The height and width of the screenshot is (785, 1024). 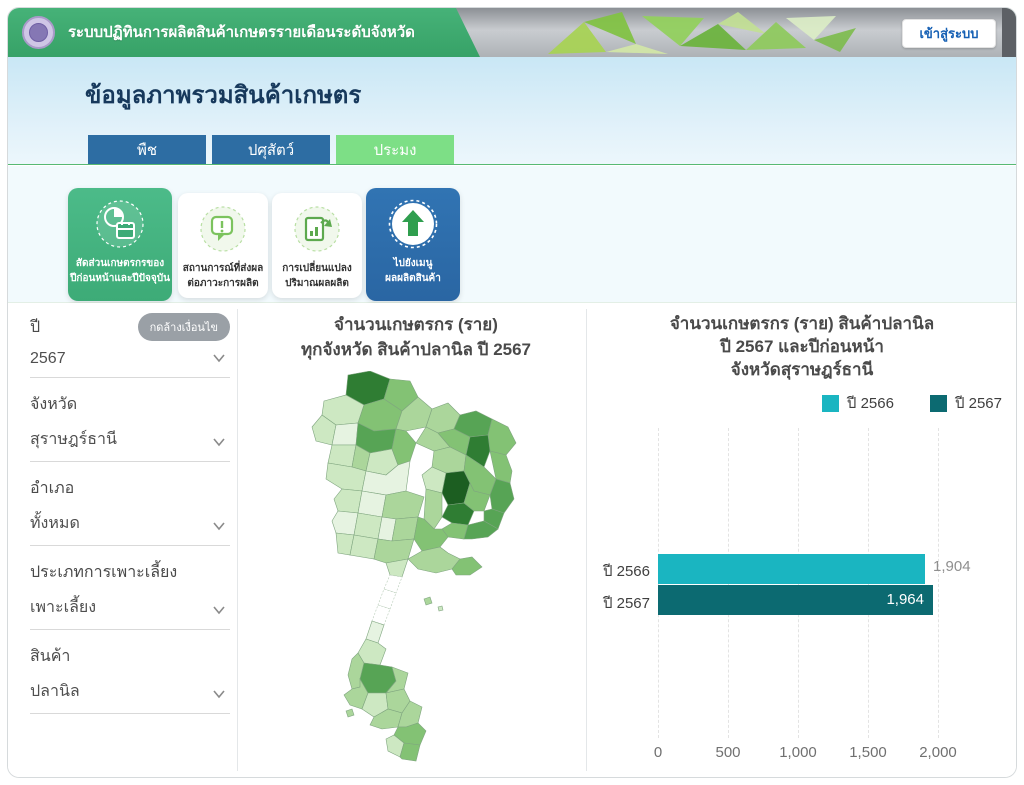 I want to click on x-tick-1500: 1,500, so click(x=868, y=752).